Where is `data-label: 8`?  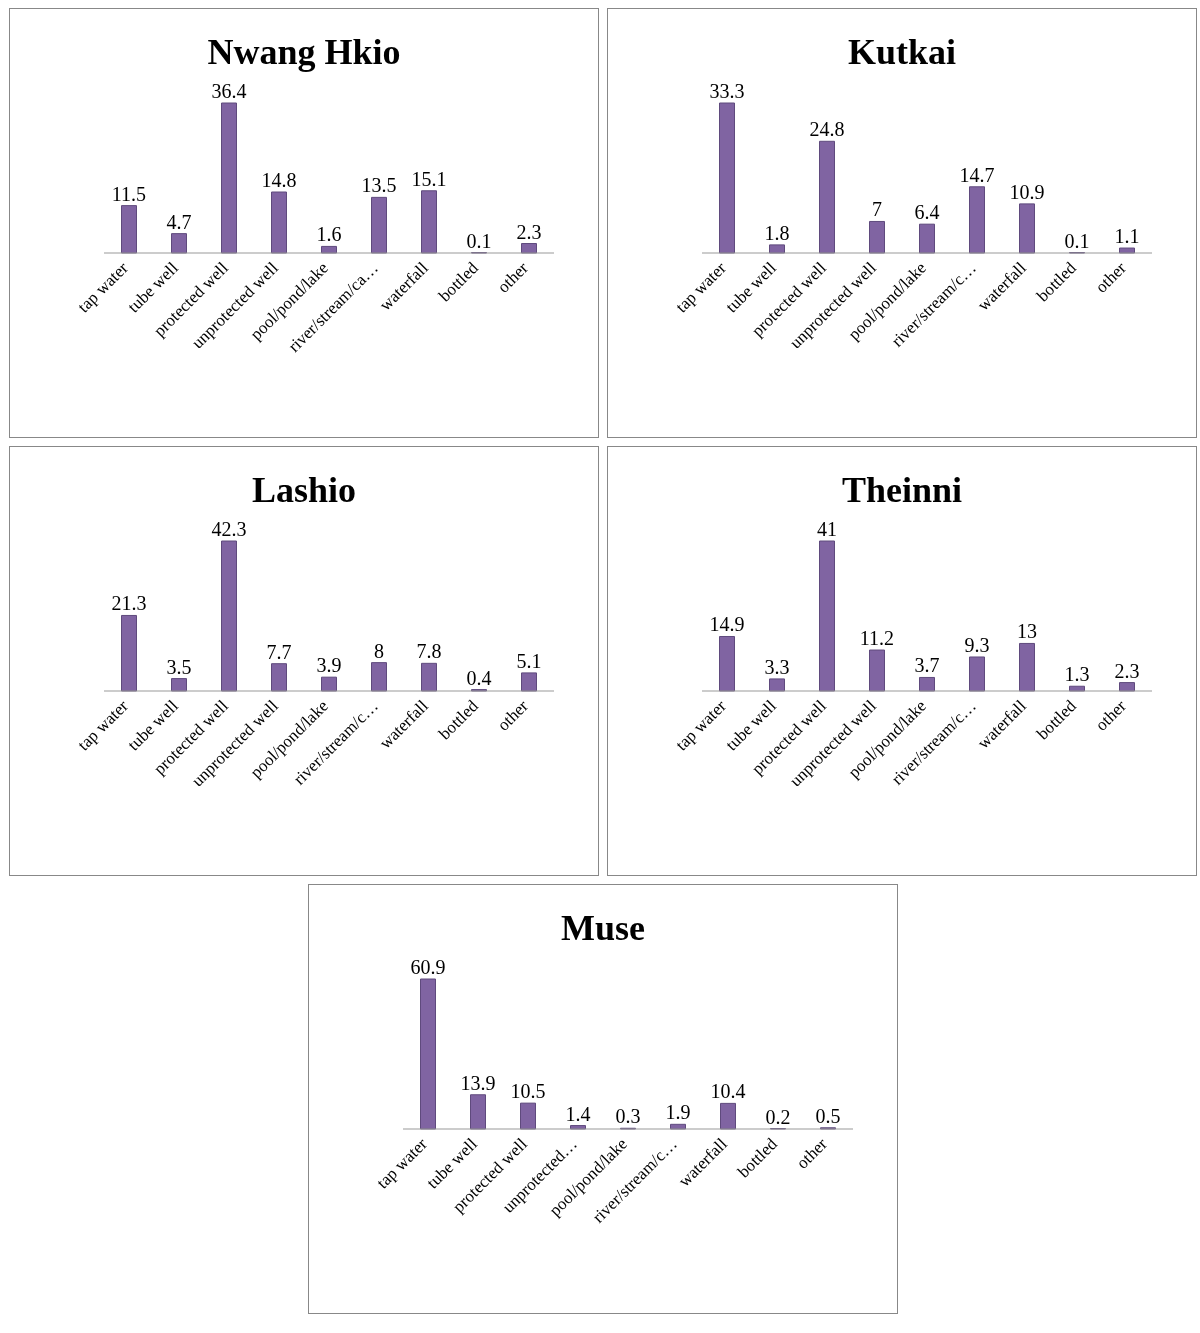
data-label: 8 is located at coordinates (379, 650).